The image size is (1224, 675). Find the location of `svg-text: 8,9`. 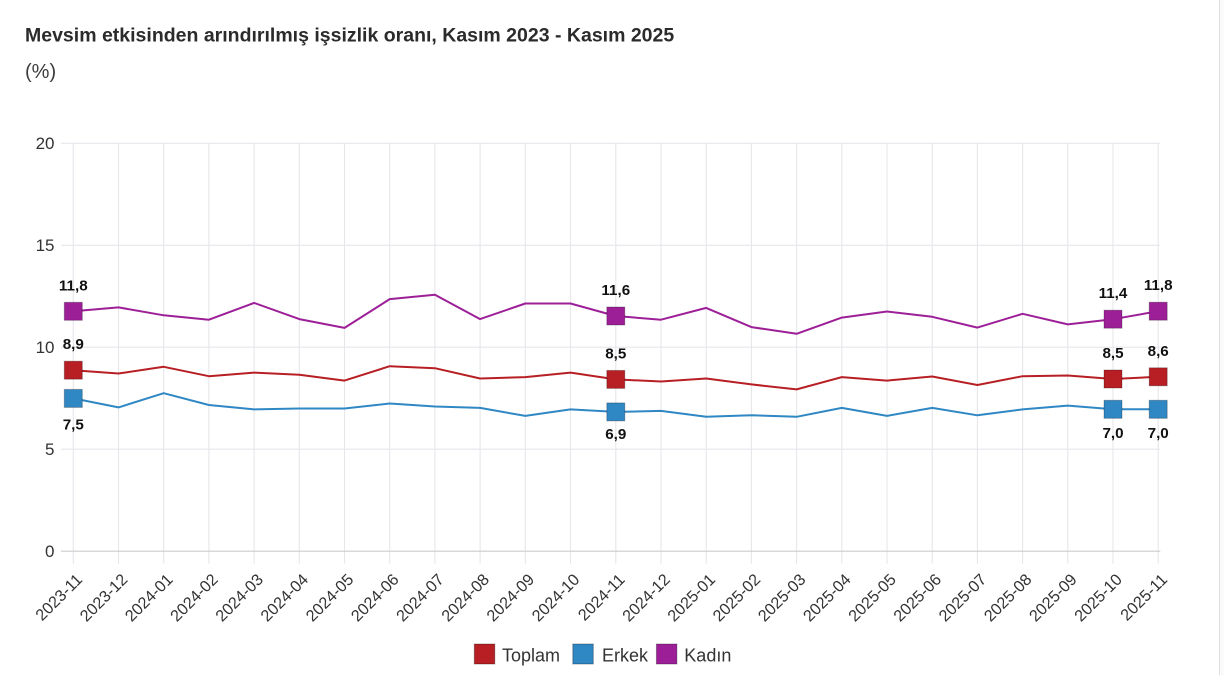

svg-text: 8,9 is located at coordinates (73, 344).